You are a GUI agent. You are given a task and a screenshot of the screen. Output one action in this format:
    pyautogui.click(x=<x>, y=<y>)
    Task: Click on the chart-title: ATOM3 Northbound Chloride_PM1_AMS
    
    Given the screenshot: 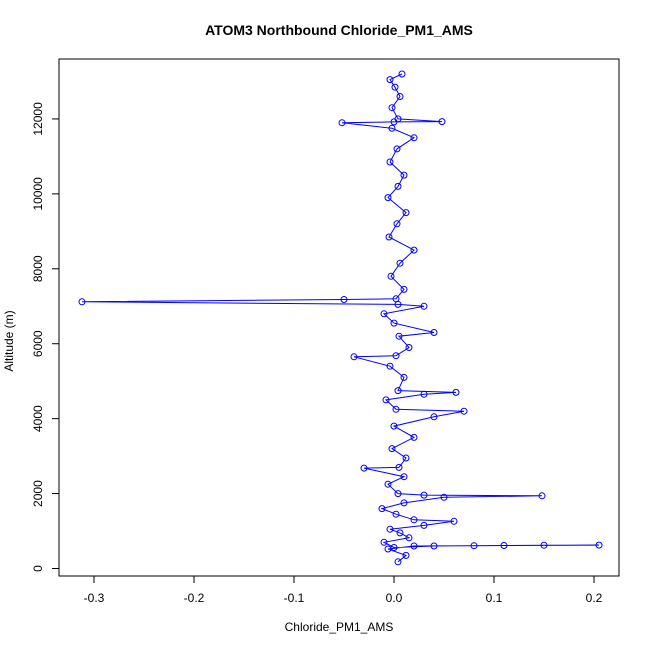 What is the action you would take?
    pyautogui.click(x=339, y=30)
    